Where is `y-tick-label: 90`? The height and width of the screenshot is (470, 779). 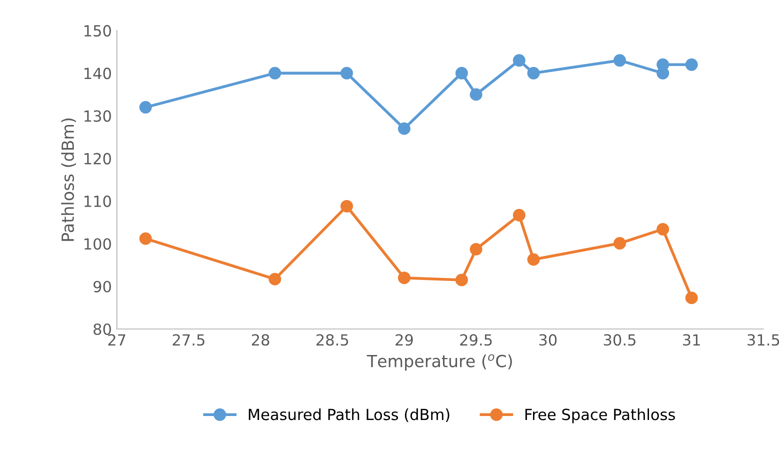
y-tick-label: 90 is located at coordinates (102, 286).